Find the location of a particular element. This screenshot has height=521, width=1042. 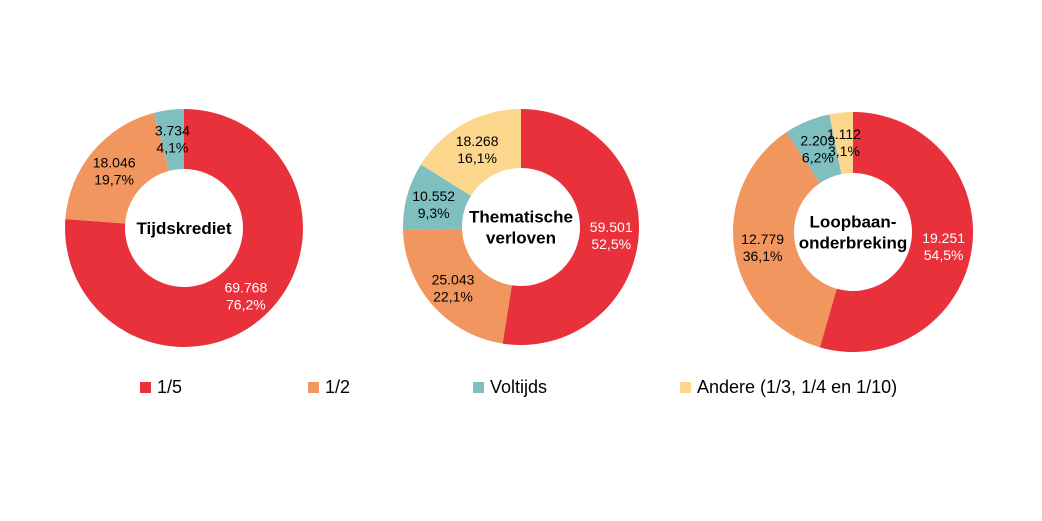

legend-item-1-5: 1/5 is located at coordinates (161, 387).